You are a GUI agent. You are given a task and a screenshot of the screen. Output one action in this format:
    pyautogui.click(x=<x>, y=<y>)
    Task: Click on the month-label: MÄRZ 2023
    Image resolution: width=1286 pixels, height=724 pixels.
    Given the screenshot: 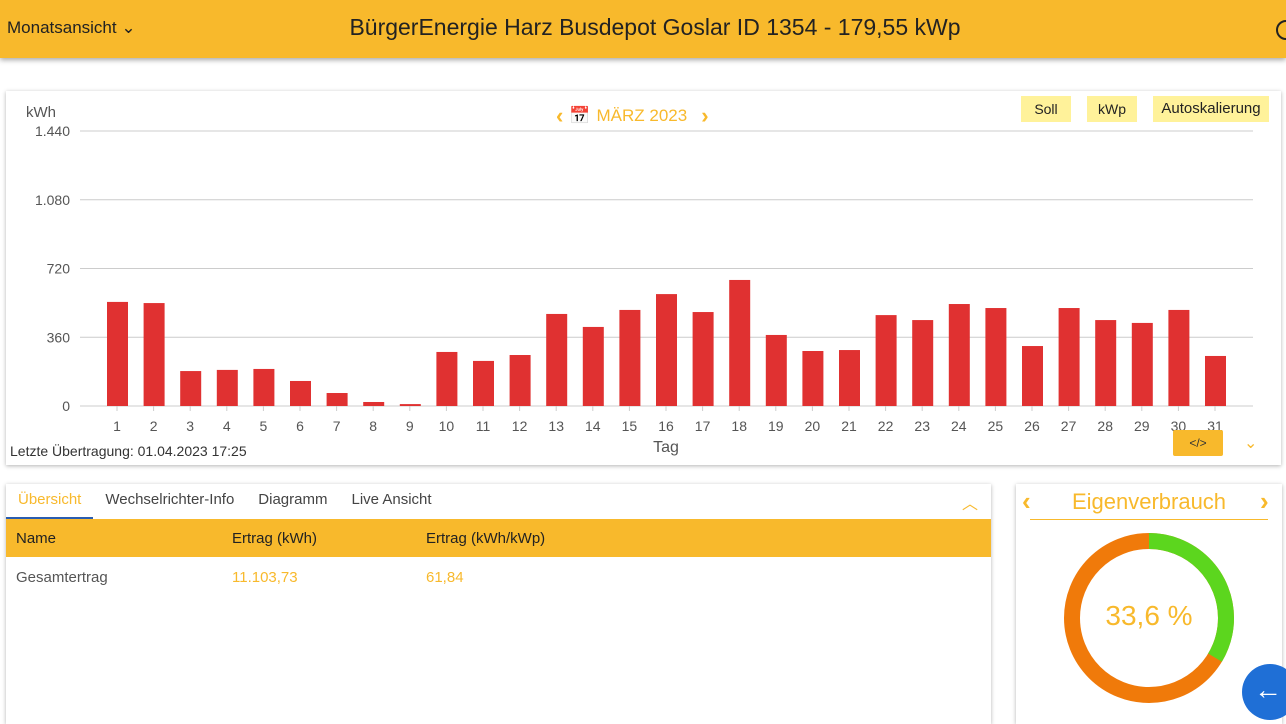 What is the action you would take?
    pyautogui.click(x=642, y=115)
    